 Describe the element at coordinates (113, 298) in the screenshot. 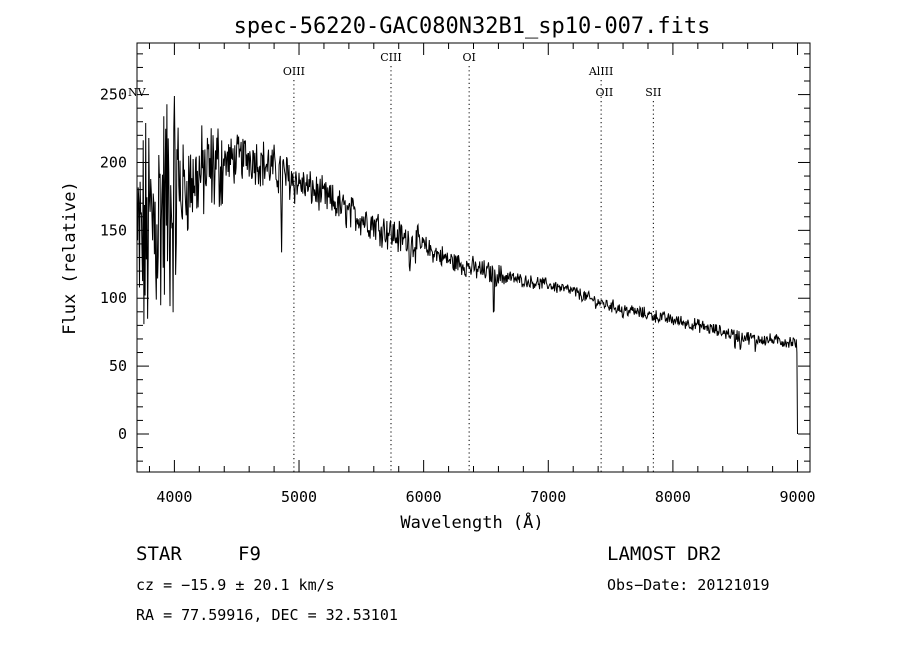

I see `y-tick-label: 100` at that location.